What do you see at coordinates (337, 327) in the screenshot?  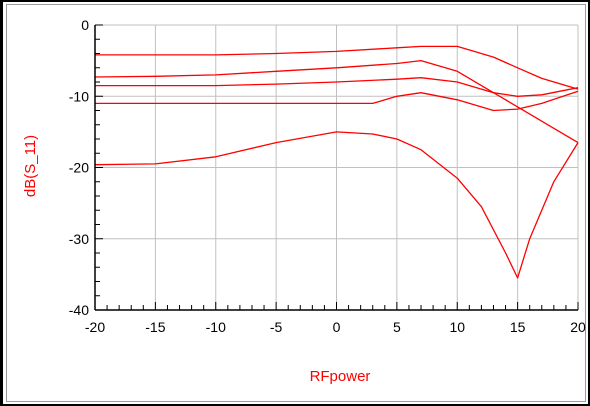 I see `x-tick-label: 0` at bounding box center [337, 327].